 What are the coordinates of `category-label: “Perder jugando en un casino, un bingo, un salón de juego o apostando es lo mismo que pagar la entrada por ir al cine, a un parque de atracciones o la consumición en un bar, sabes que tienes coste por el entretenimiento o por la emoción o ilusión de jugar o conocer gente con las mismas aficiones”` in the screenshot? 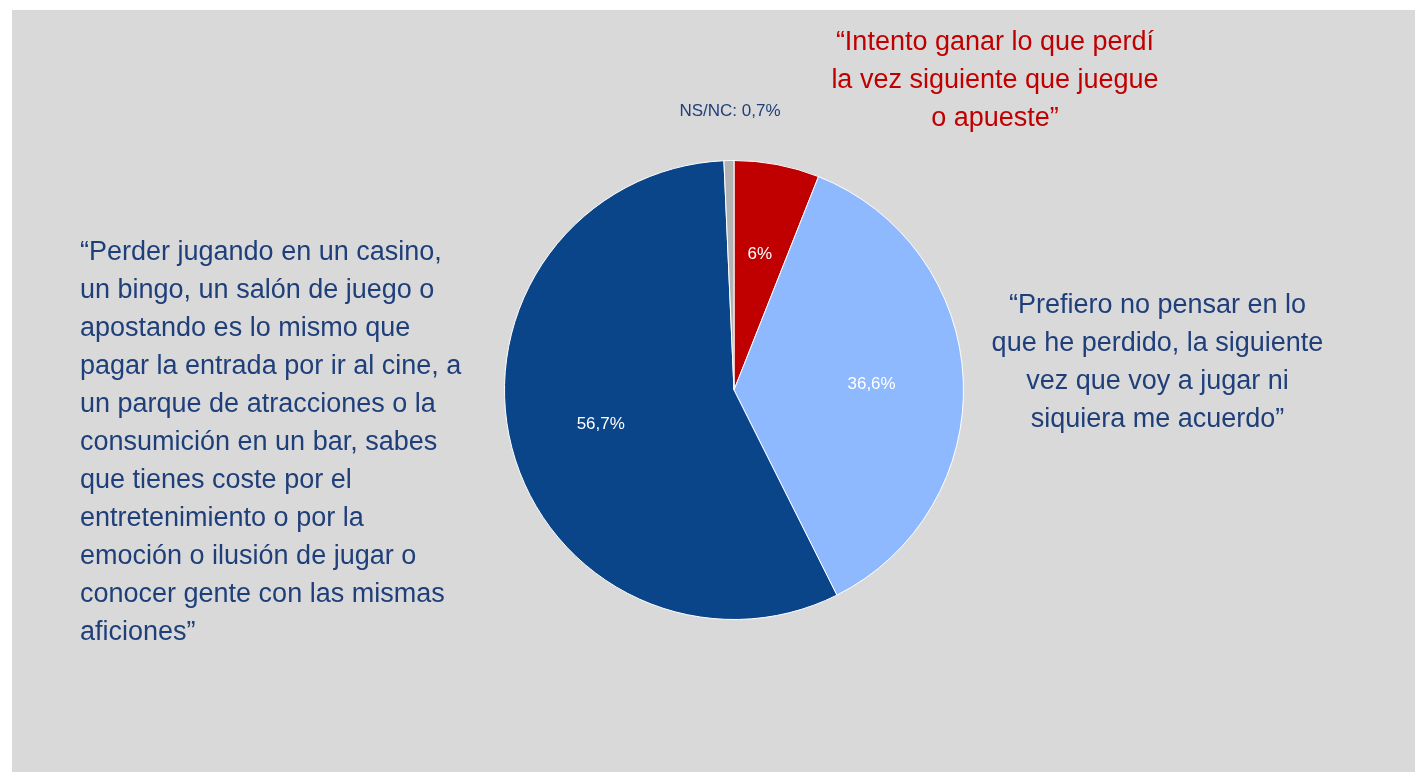 It's located at (271, 441).